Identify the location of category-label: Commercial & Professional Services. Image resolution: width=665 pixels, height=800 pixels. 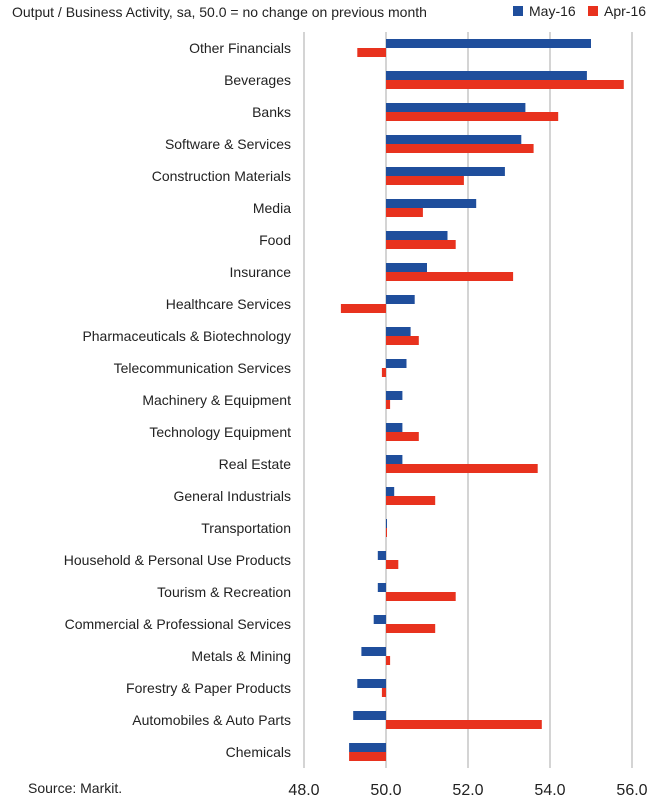
(178, 624).